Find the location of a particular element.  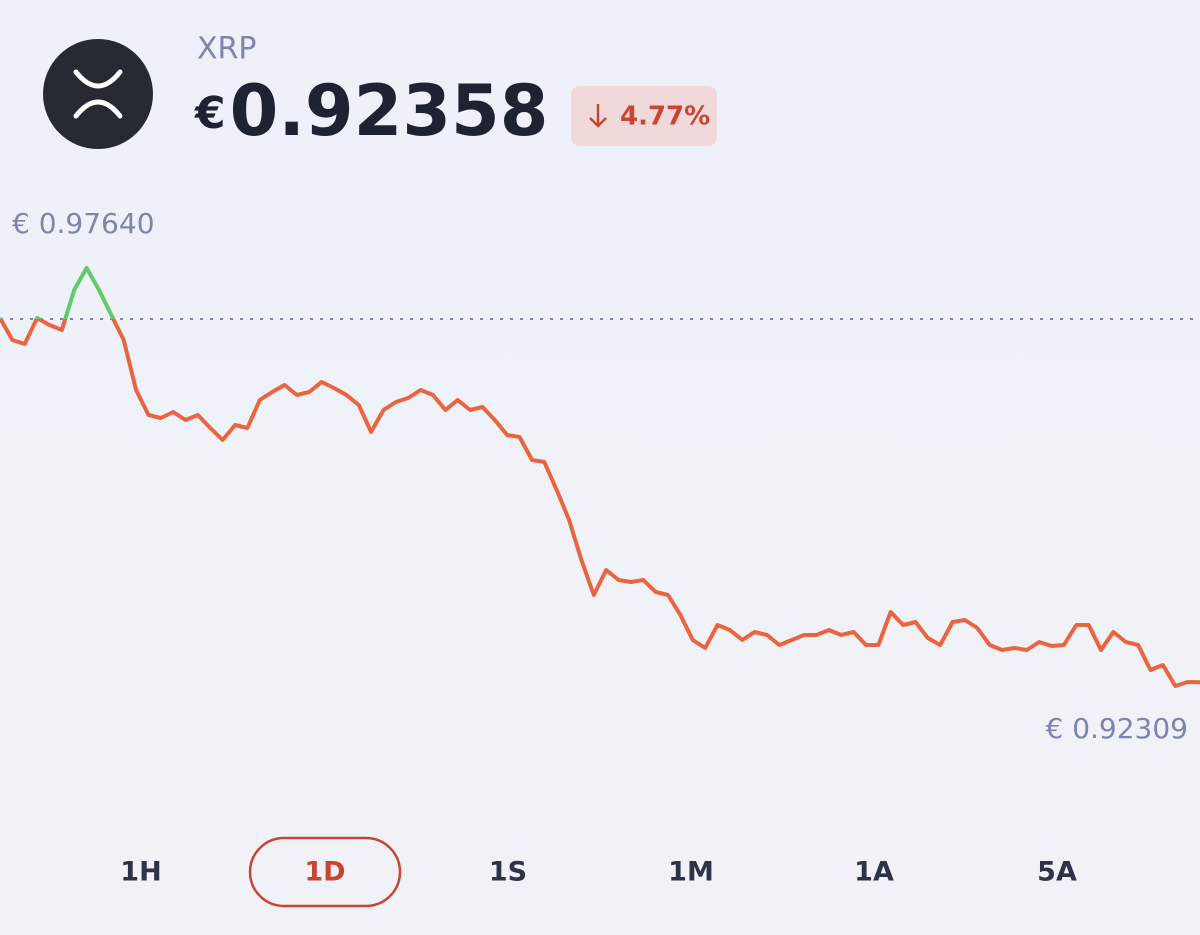

currency: € is located at coordinates (210, 113).